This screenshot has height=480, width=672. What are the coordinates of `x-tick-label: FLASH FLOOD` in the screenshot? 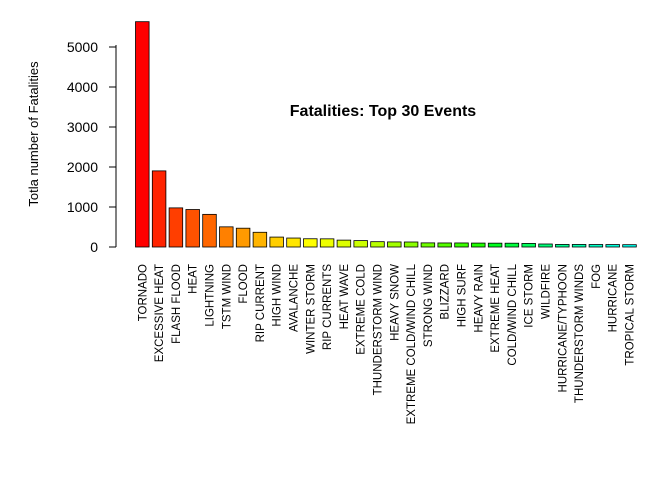 It's located at (177, 304).